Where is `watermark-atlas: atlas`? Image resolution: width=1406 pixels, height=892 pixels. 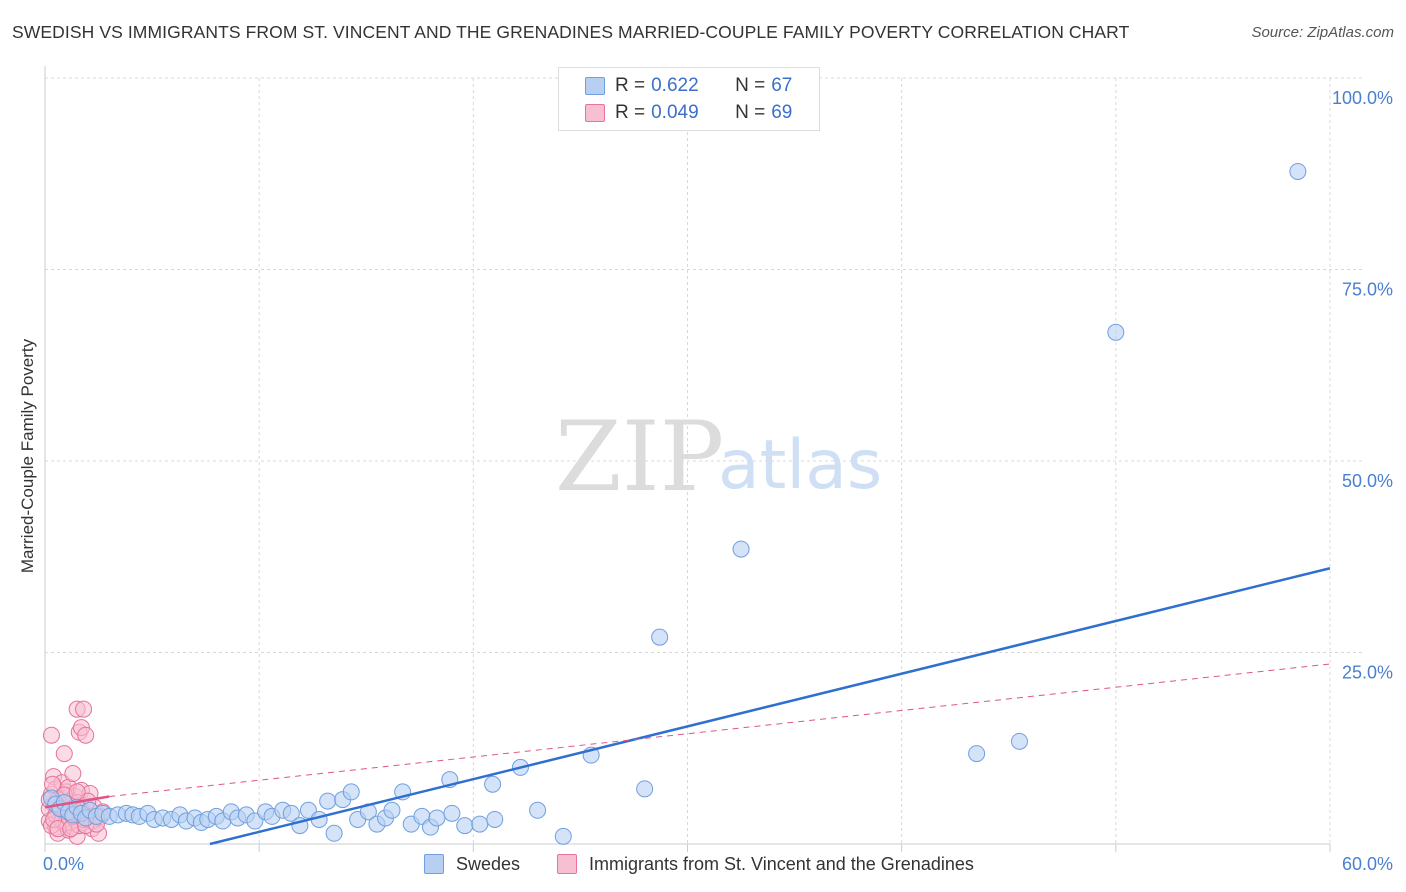
watermark-atlas: atlas is located at coordinates (800, 465).